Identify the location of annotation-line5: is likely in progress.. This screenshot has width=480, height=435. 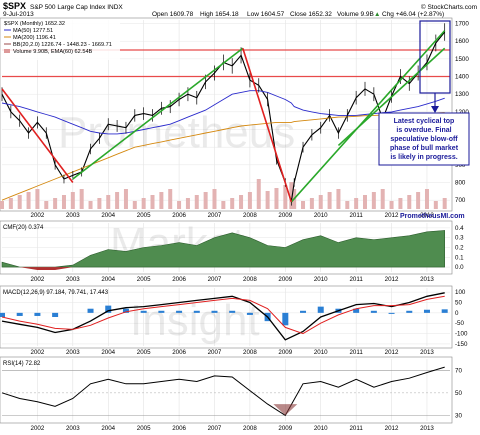
(423, 157).